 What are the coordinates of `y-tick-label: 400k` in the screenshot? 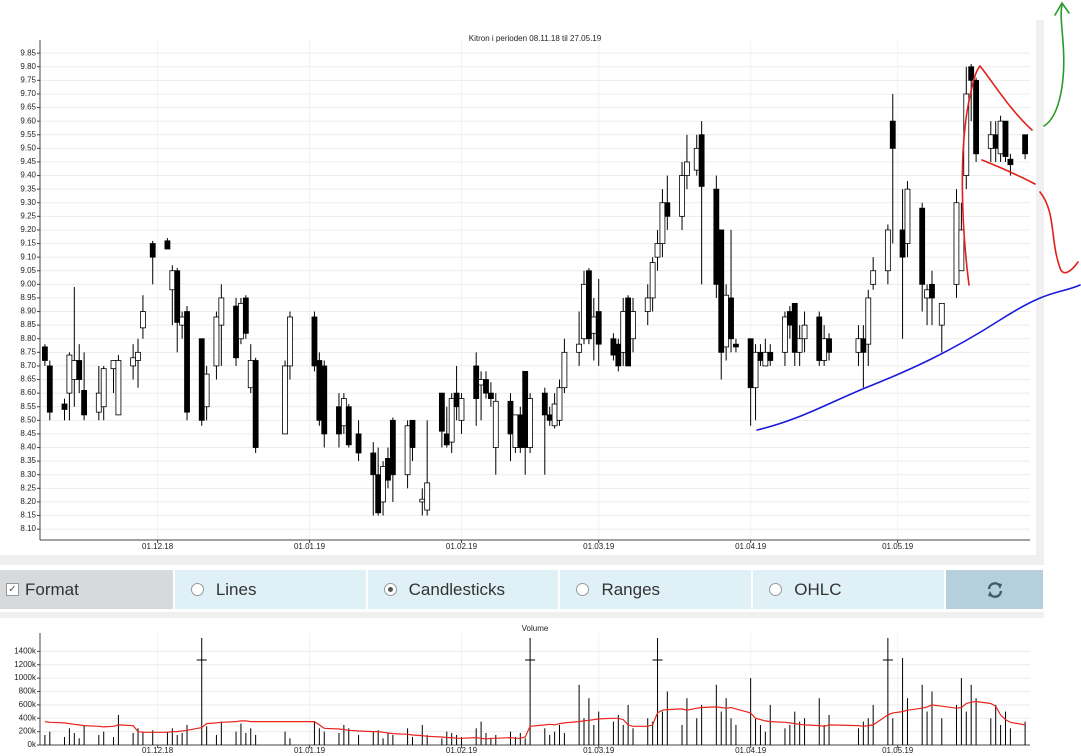 It's located at (28, 717).